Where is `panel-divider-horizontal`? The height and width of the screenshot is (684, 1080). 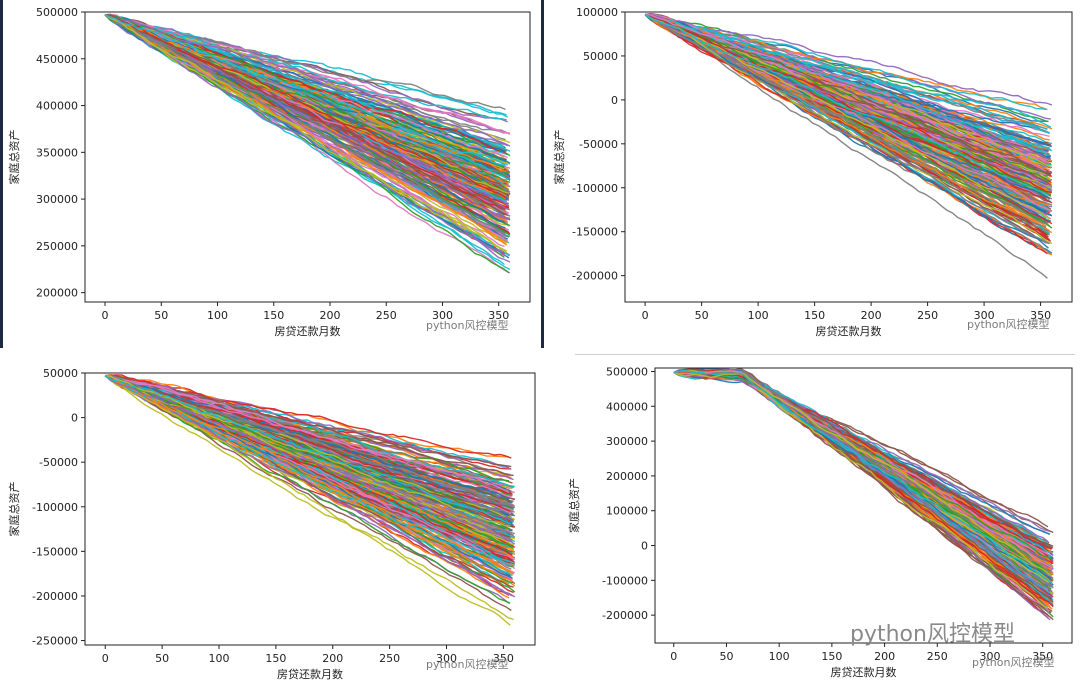
panel-divider-horizontal is located at coordinates (825, 354).